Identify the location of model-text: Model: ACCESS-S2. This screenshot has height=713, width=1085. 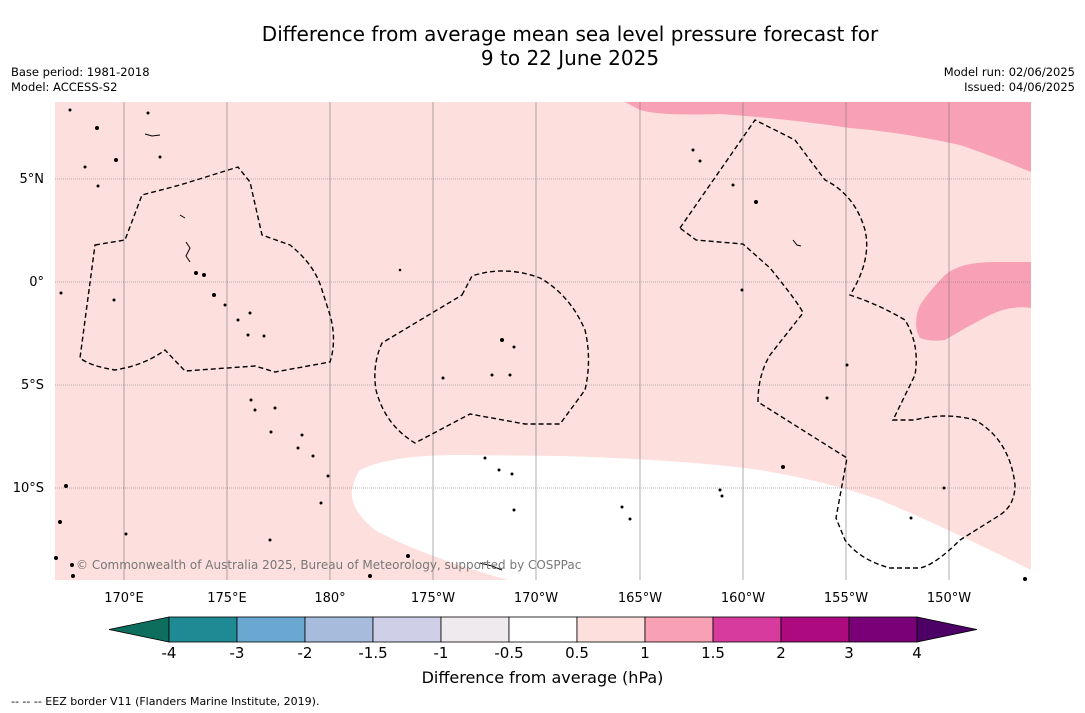
(64, 87).